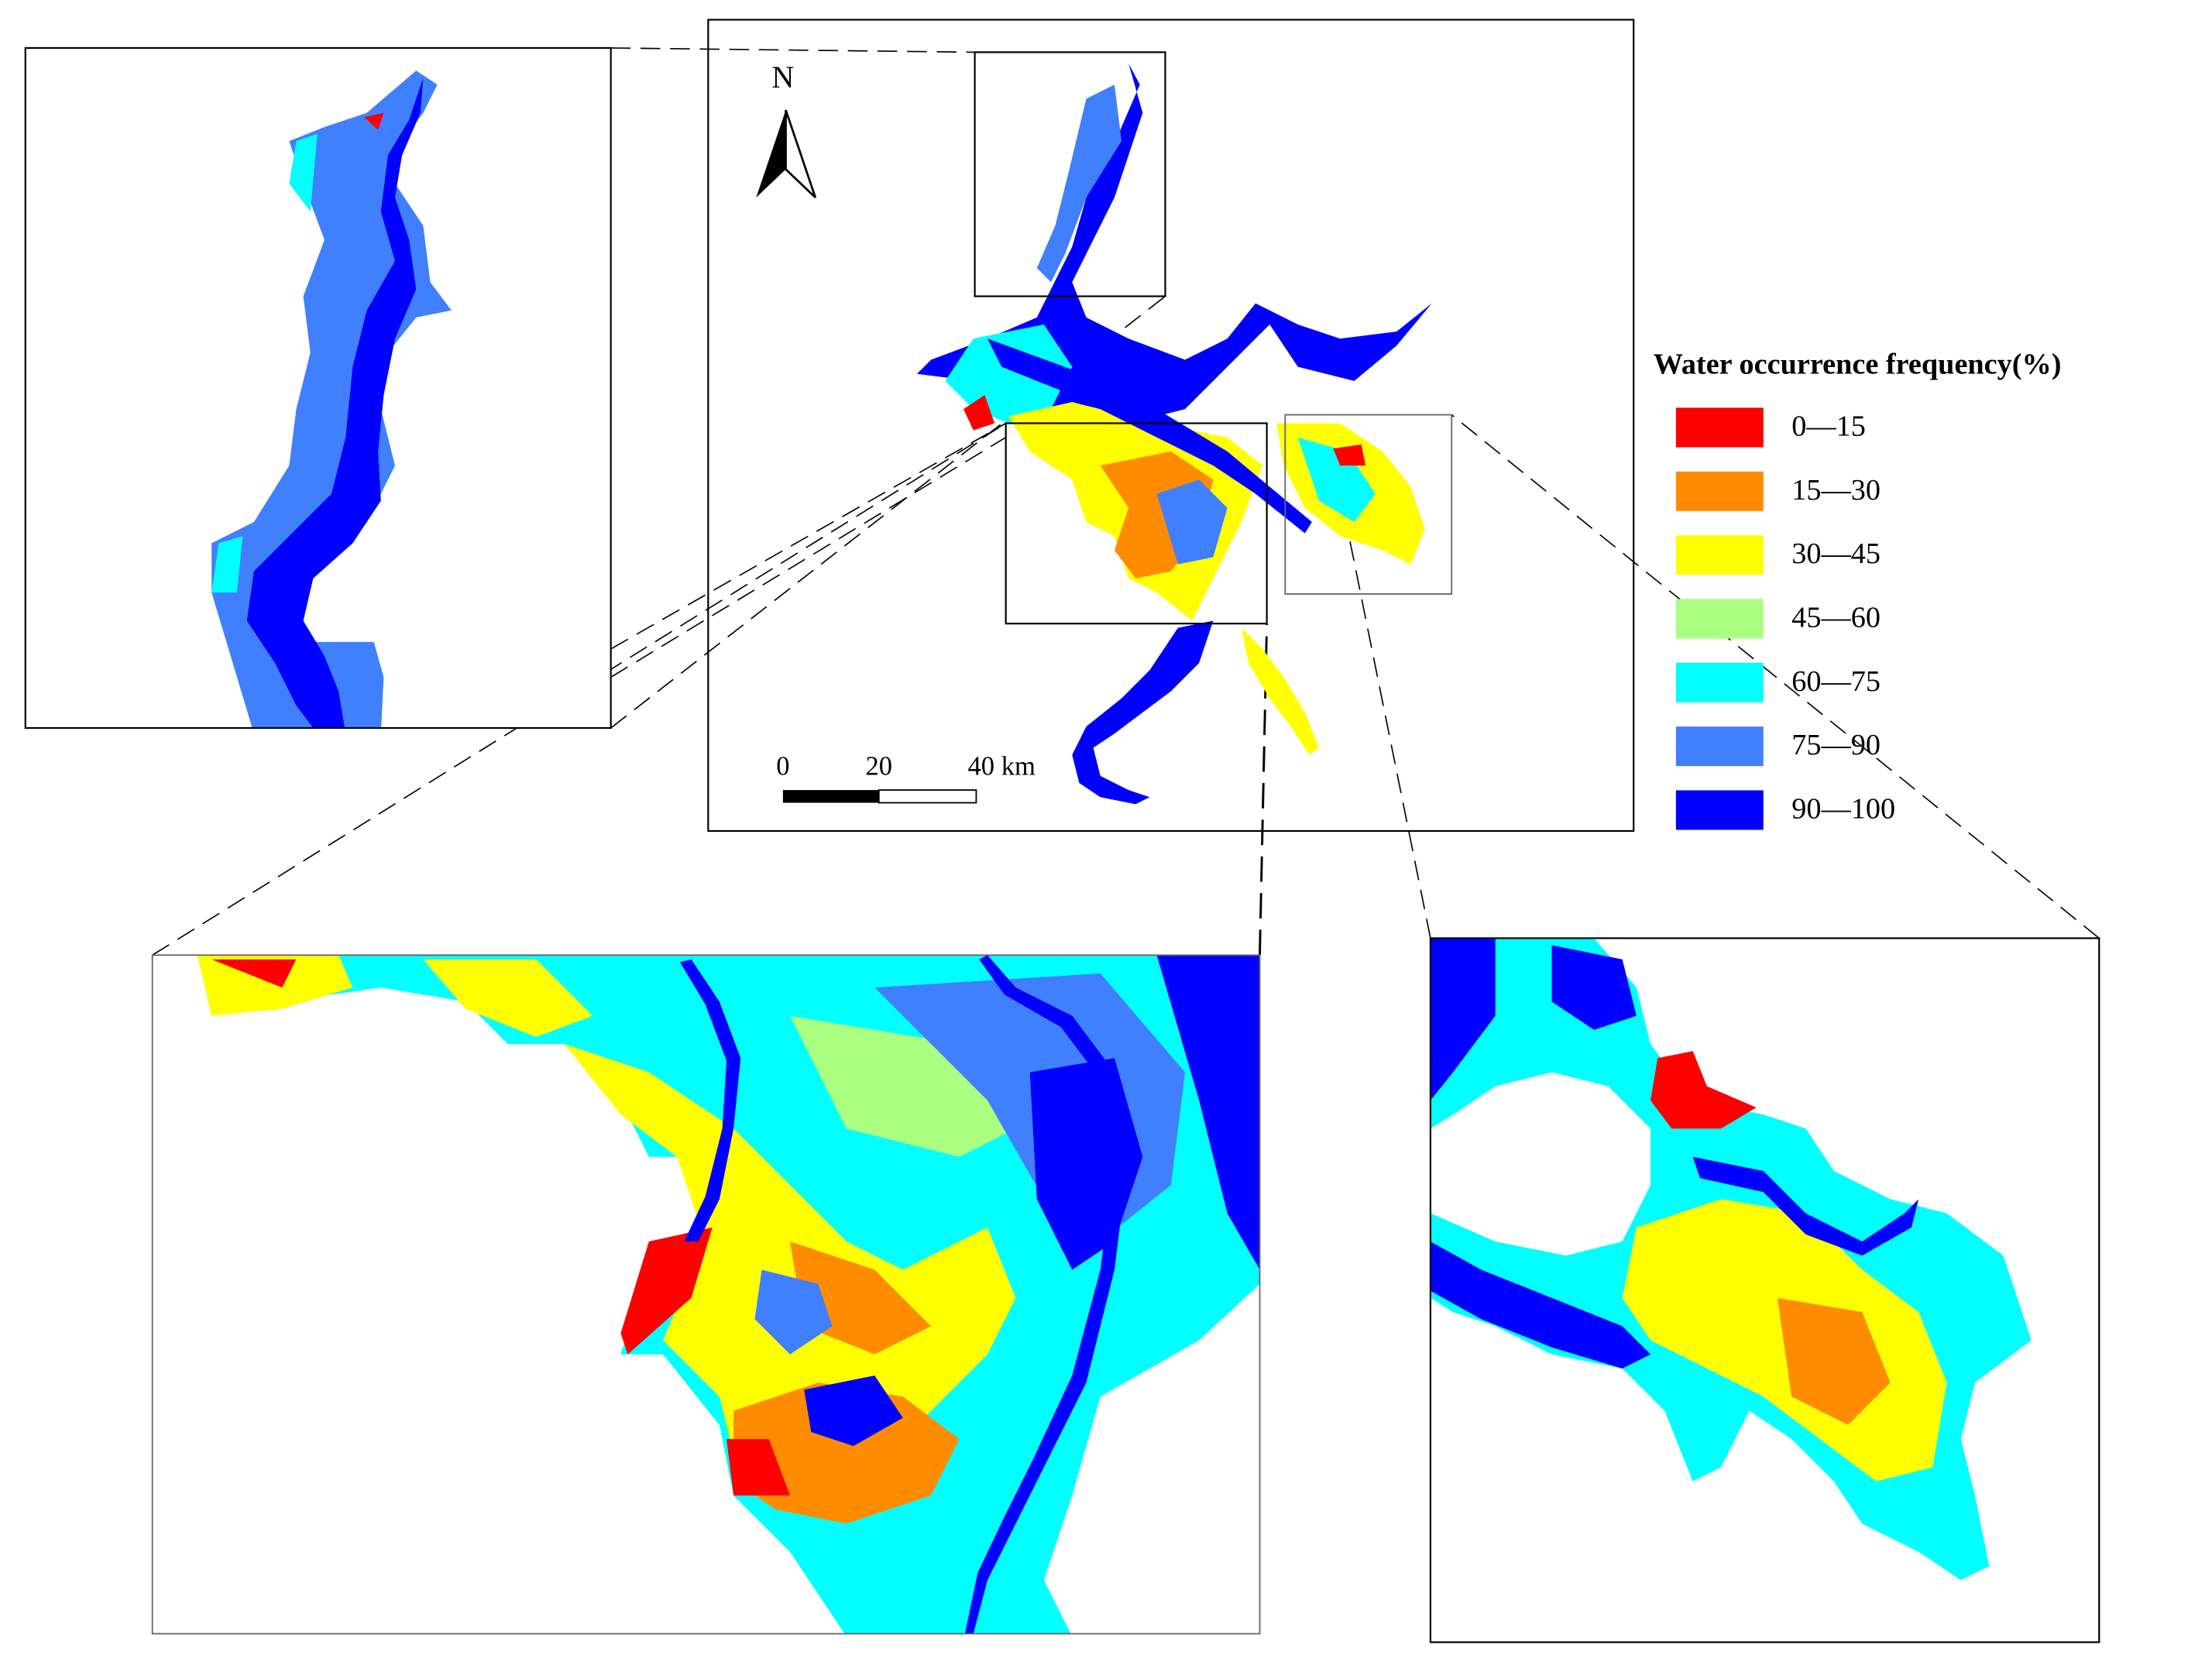 This screenshot has width=2212, height=1669. What do you see at coordinates (1836, 553) in the screenshot?
I see `legend-label: 30—45` at bounding box center [1836, 553].